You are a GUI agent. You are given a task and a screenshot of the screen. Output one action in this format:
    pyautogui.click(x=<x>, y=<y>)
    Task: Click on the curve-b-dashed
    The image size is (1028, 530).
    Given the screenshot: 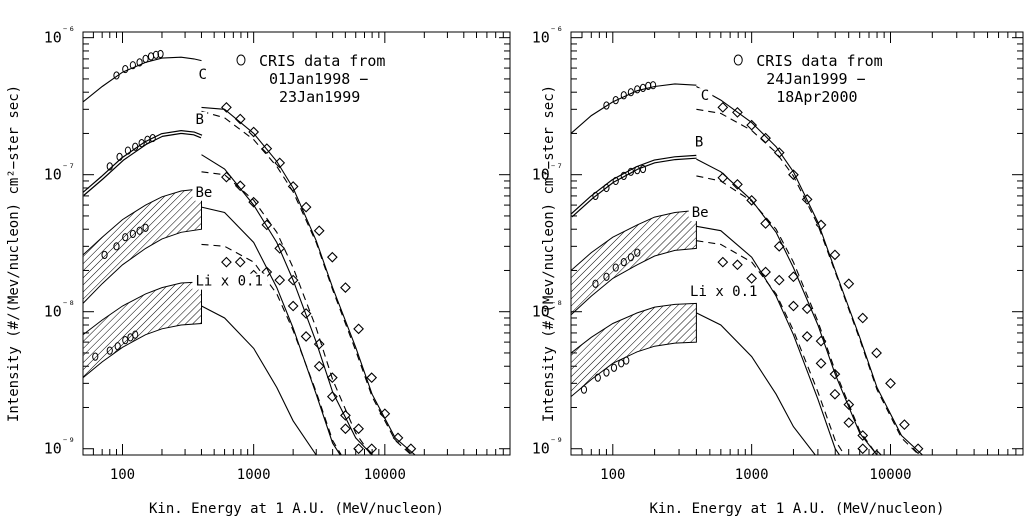 What is the action you would take?
    pyautogui.click(x=286, y=313)
    